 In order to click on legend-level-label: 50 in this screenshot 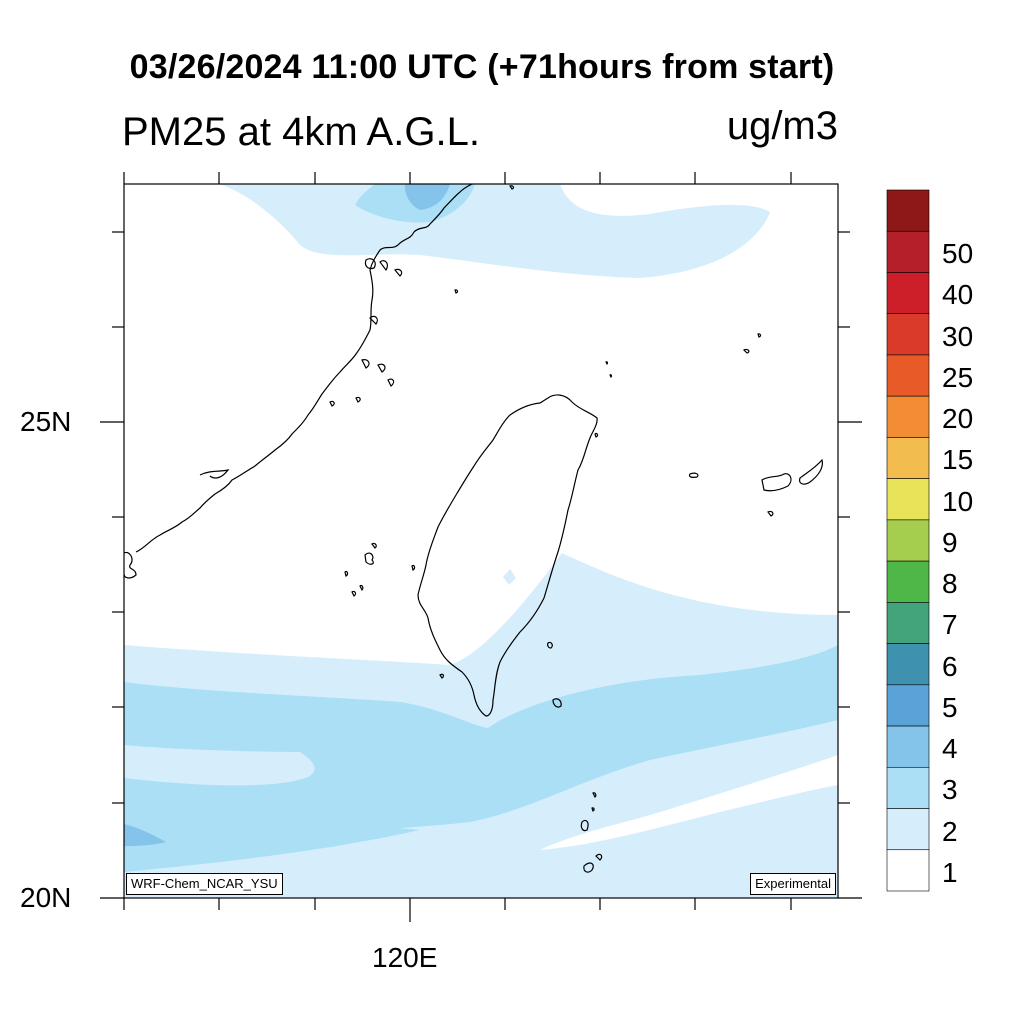, I will do `click(958, 254)`.